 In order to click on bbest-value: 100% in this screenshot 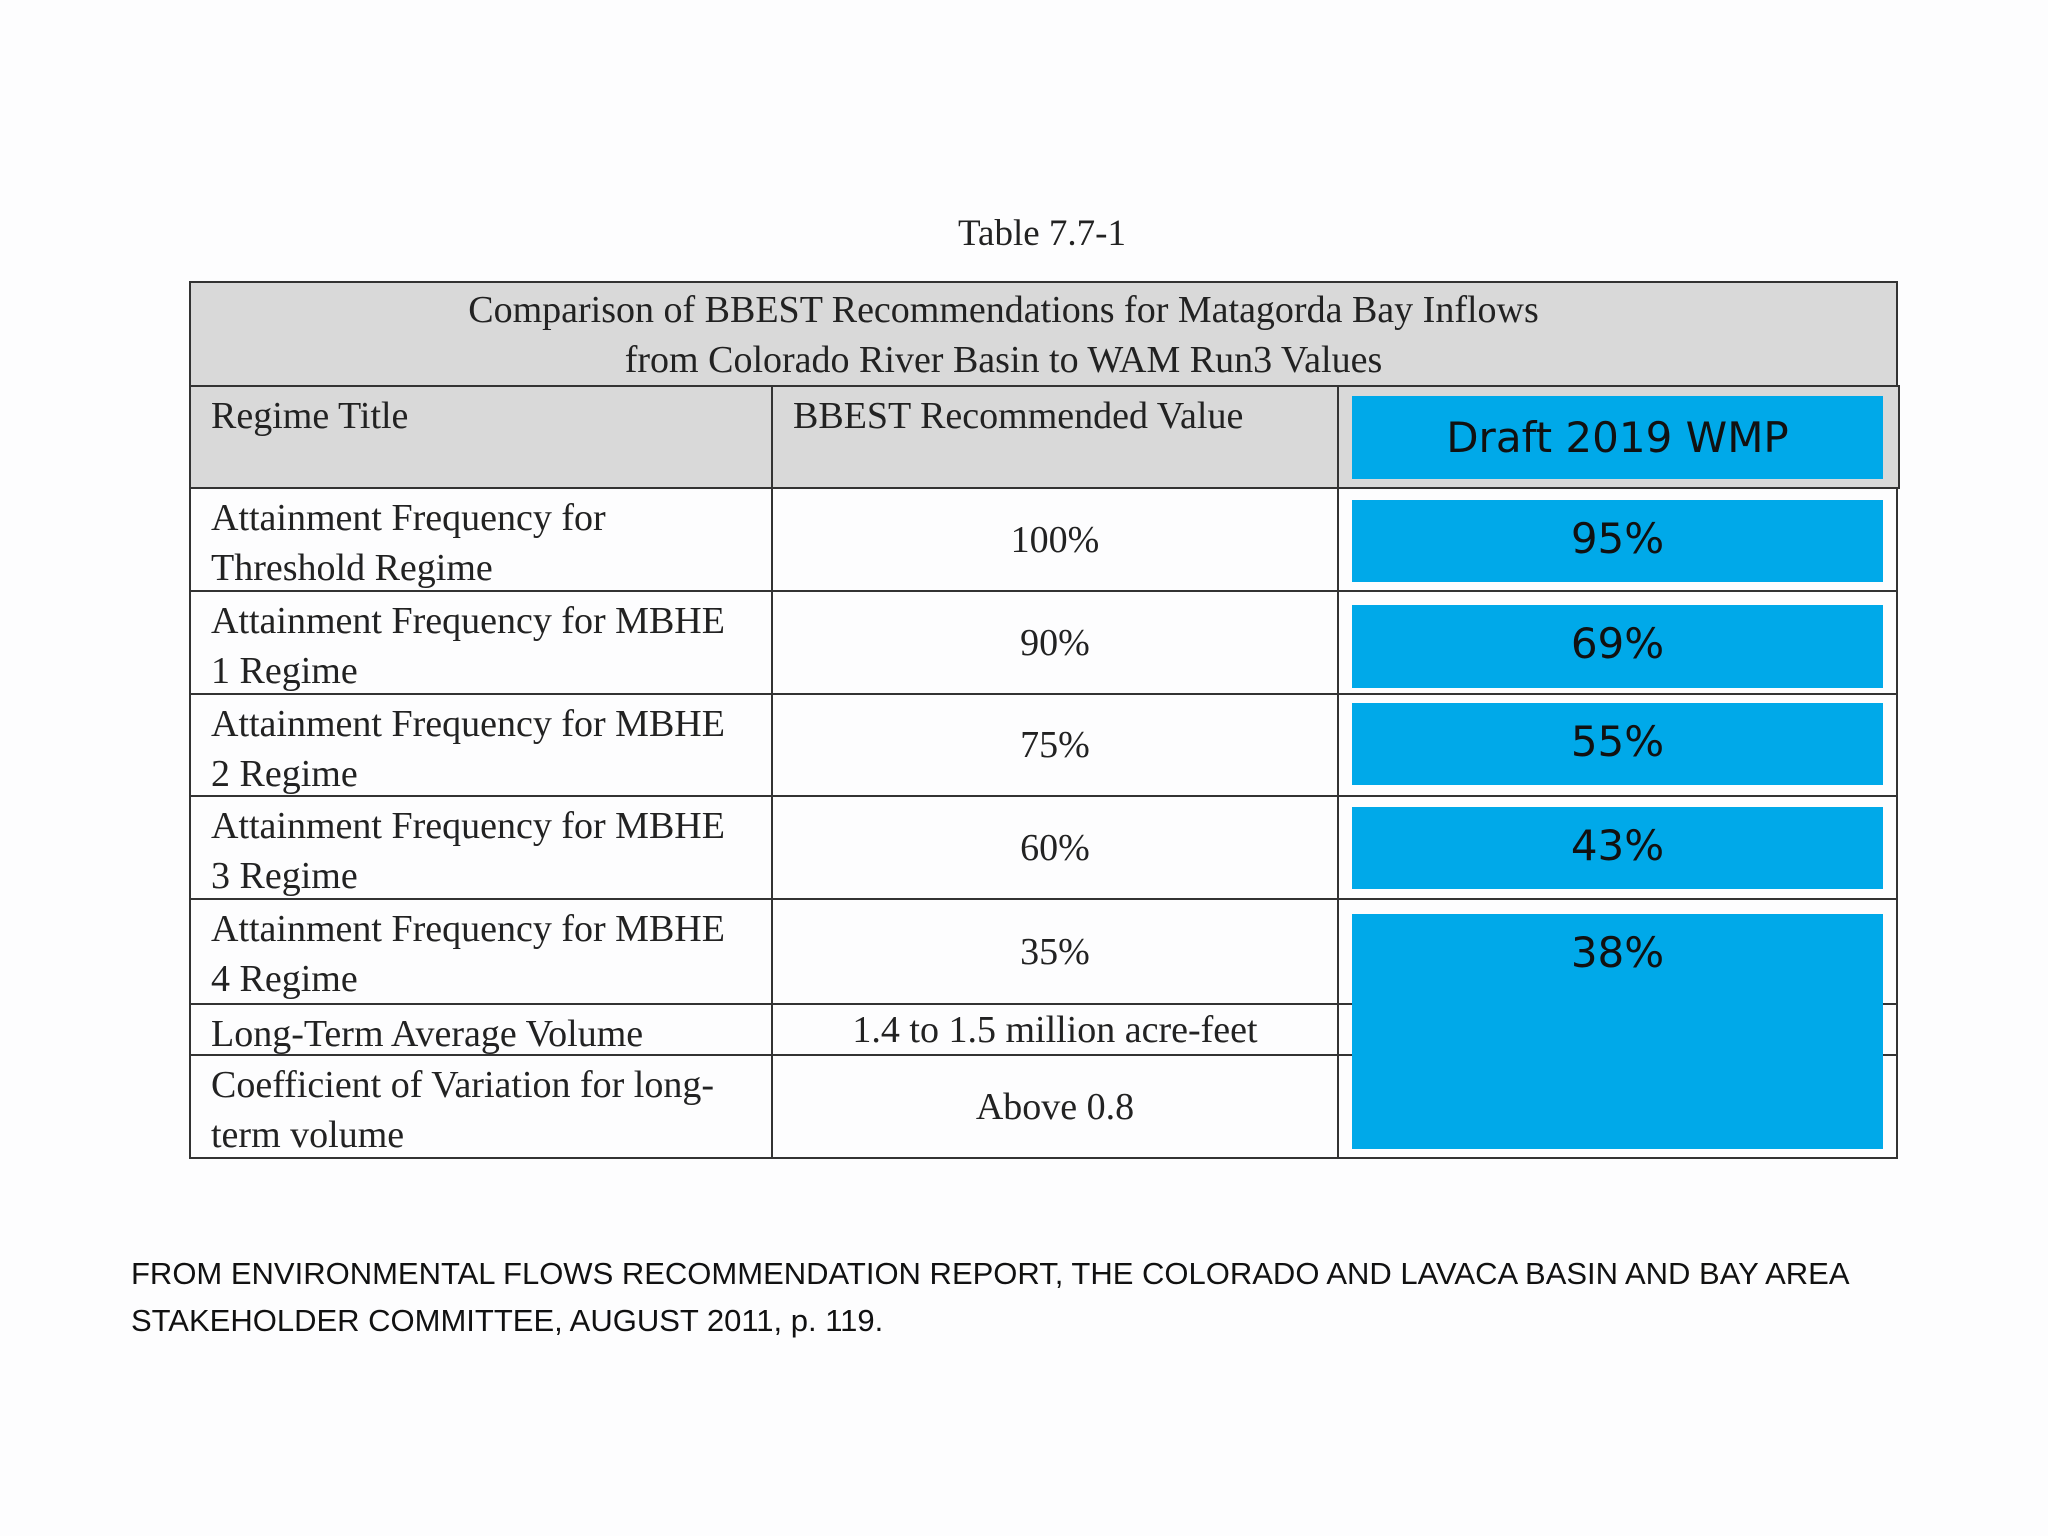, I will do `click(1055, 539)`.